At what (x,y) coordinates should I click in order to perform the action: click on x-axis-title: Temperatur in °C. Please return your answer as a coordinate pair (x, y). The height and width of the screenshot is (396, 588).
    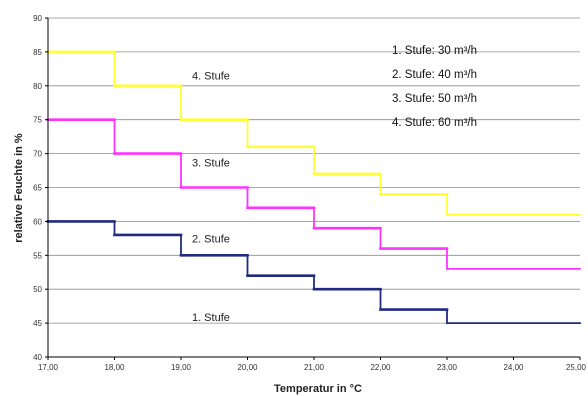
    Looking at the image, I should click on (318, 389).